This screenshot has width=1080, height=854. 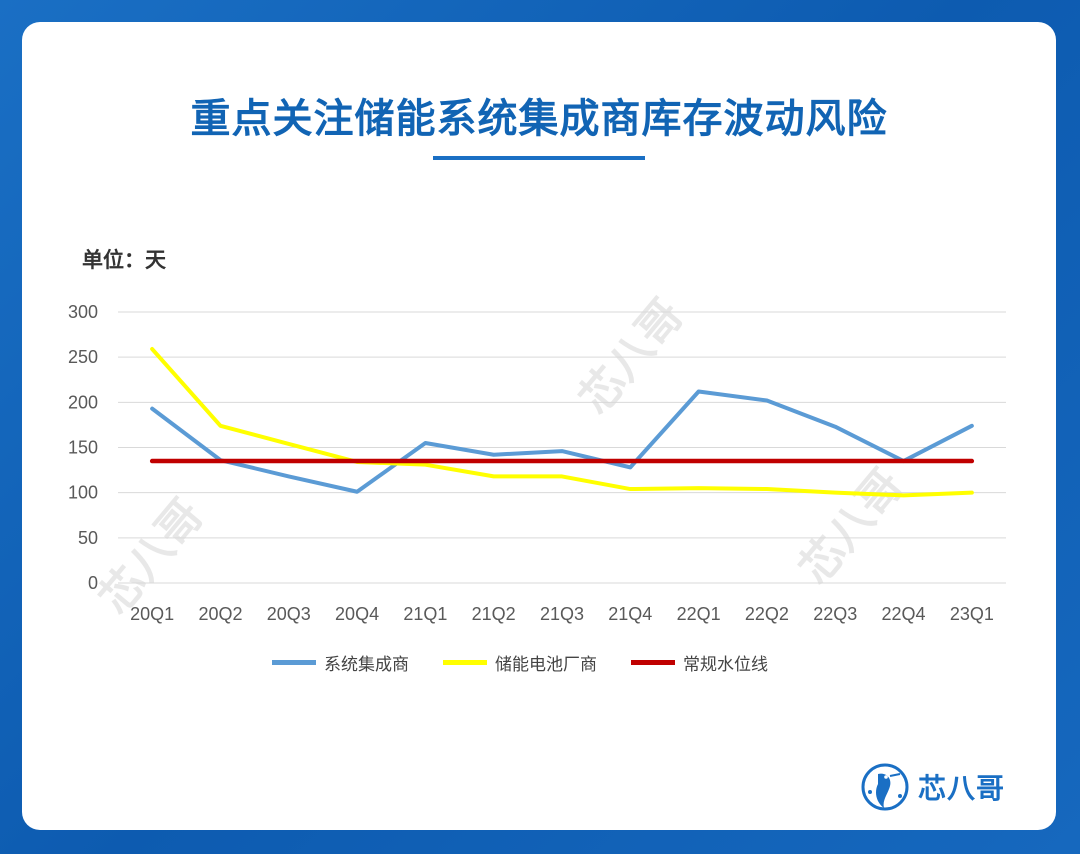 I want to click on y-tick-label: 300, so click(x=83, y=312).